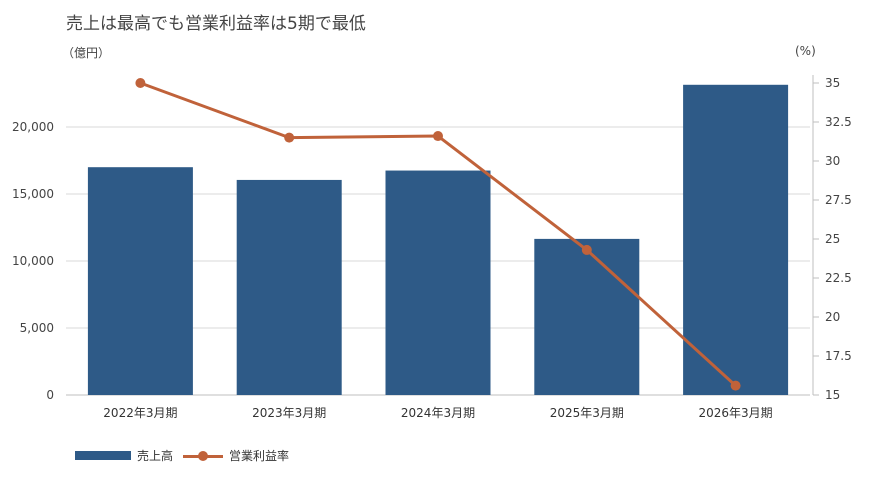  Describe the element at coordinates (832, 395) in the screenshot. I see `y-right-tick-label: 15` at that location.